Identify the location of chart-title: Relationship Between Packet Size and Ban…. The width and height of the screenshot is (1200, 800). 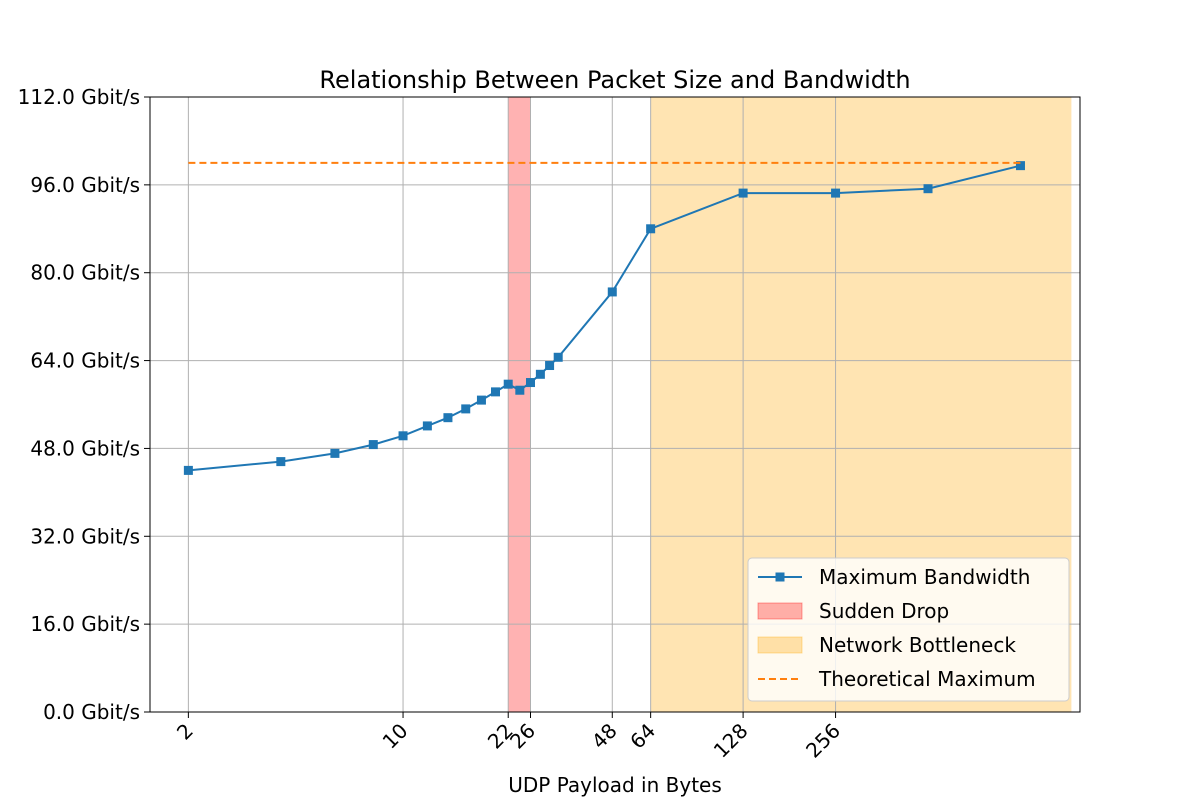
(614, 80).